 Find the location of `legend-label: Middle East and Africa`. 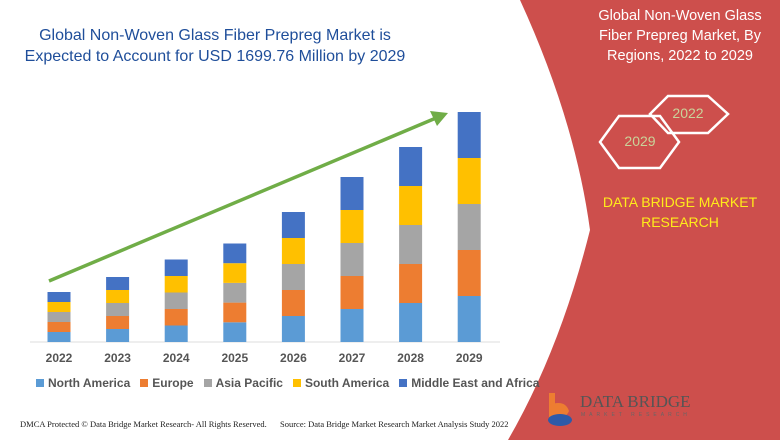

legend-label: Middle East and Africa is located at coordinates (475, 383).